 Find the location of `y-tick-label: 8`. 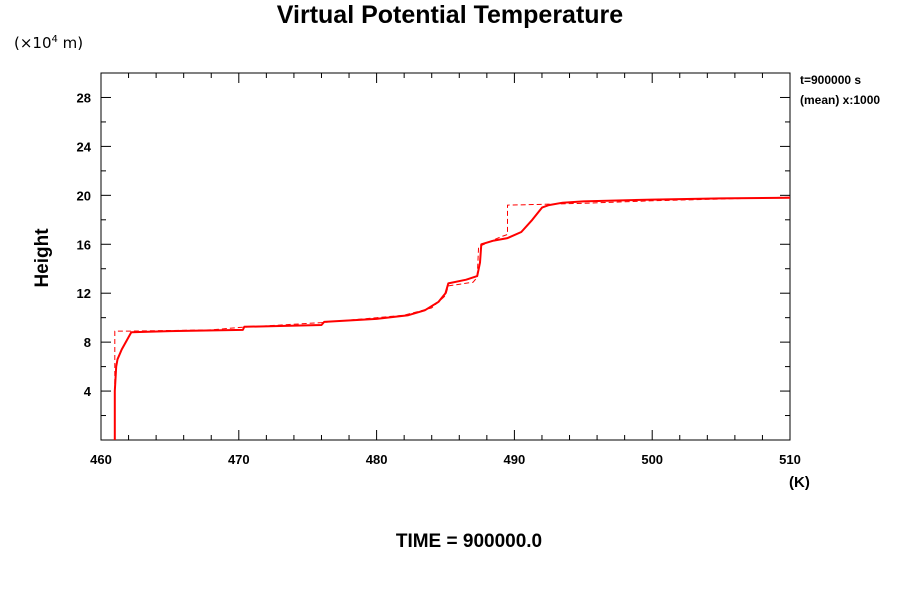

y-tick-label: 8 is located at coordinates (87, 342).